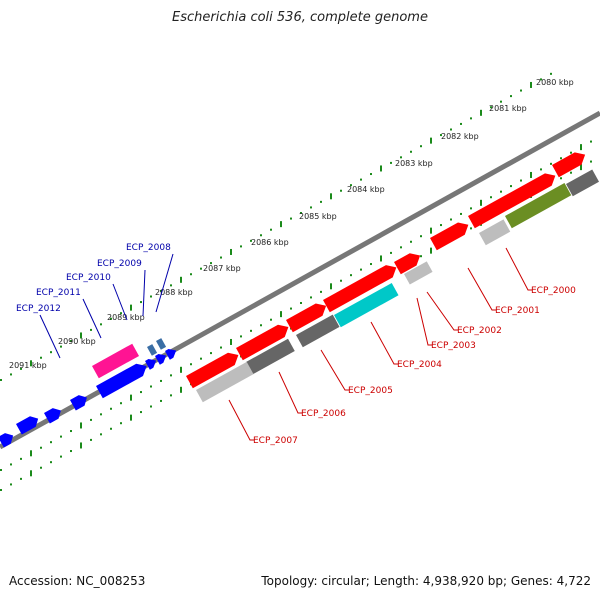  Describe the element at coordinates (323, 414) in the screenshot. I see `gene-label-ECP_2006: ECP_2006` at that location.